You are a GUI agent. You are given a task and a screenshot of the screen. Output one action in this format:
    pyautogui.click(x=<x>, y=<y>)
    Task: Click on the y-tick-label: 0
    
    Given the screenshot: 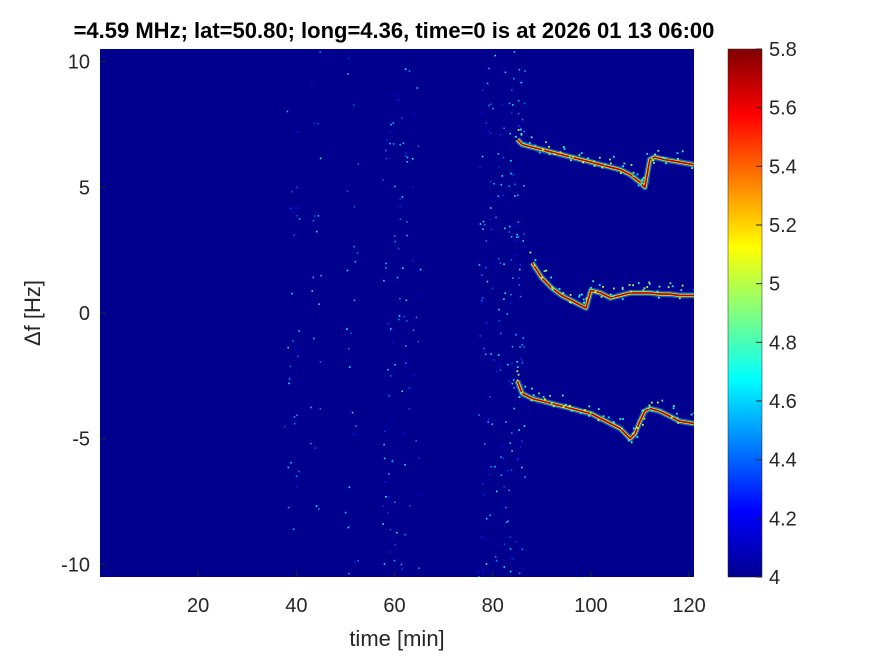 What is the action you would take?
    pyautogui.click(x=84, y=314)
    